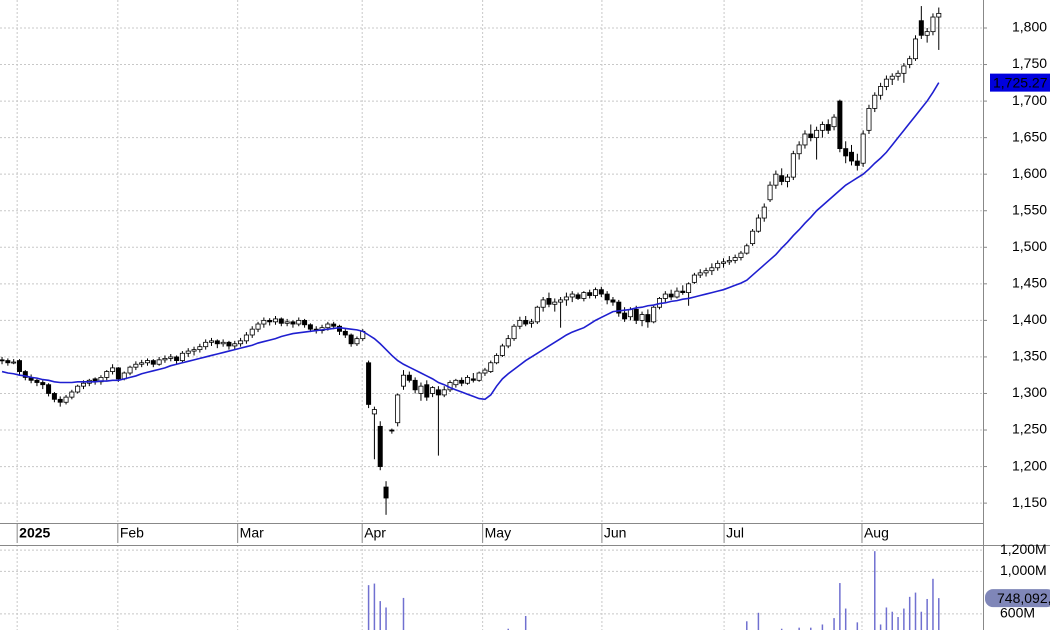  What do you see at coordinates (498, 533) in the screenshot?
I see `x-tick-label: May` at bounding box center [498, 533].